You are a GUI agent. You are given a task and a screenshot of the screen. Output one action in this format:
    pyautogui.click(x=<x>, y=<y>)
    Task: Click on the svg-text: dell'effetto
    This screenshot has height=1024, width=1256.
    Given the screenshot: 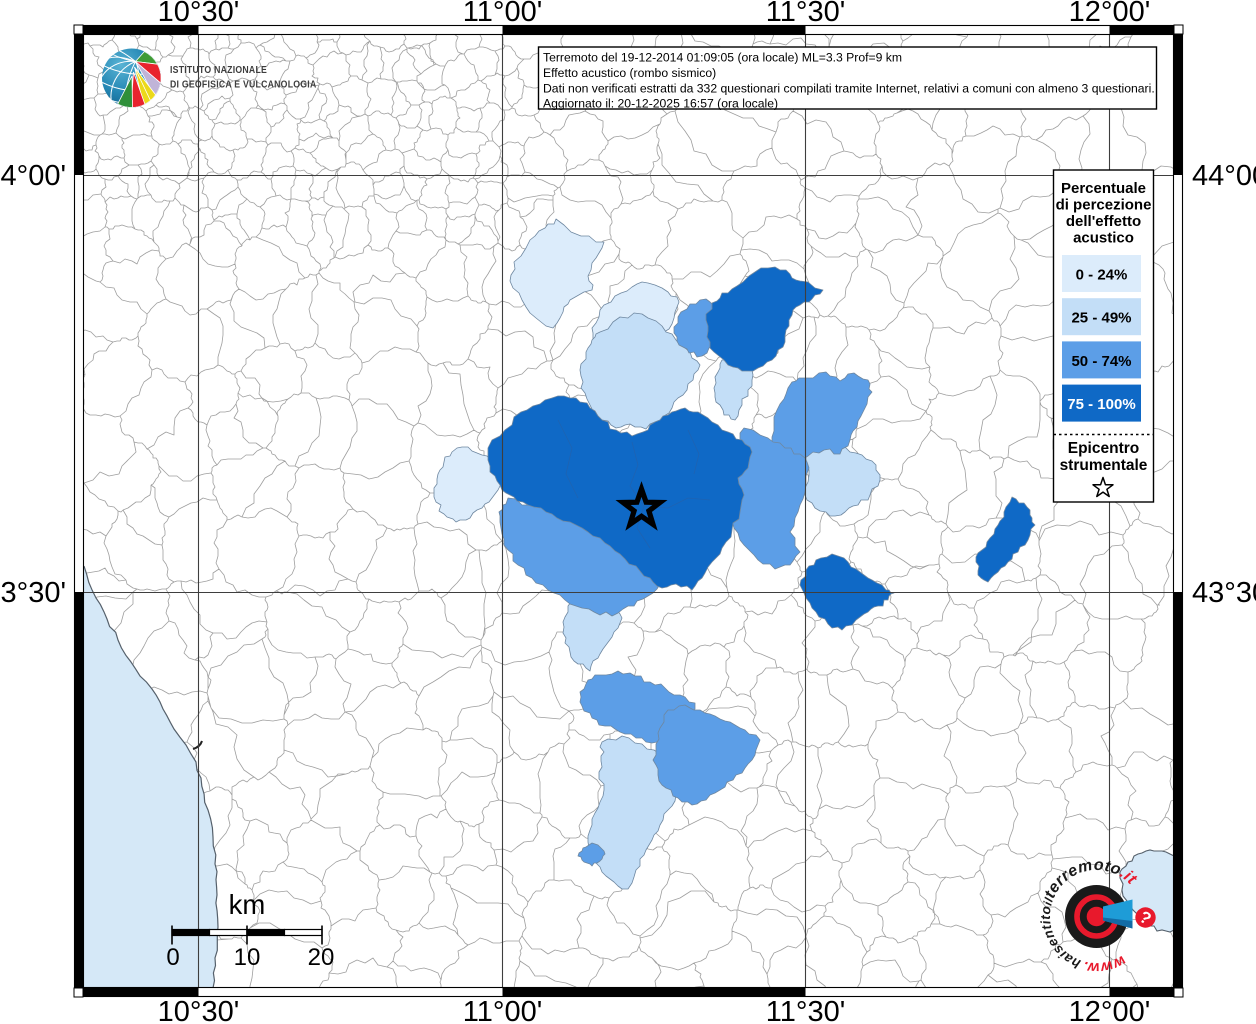 What is the action you would take?
    pyautogui.click(x=1103, y=221)
    